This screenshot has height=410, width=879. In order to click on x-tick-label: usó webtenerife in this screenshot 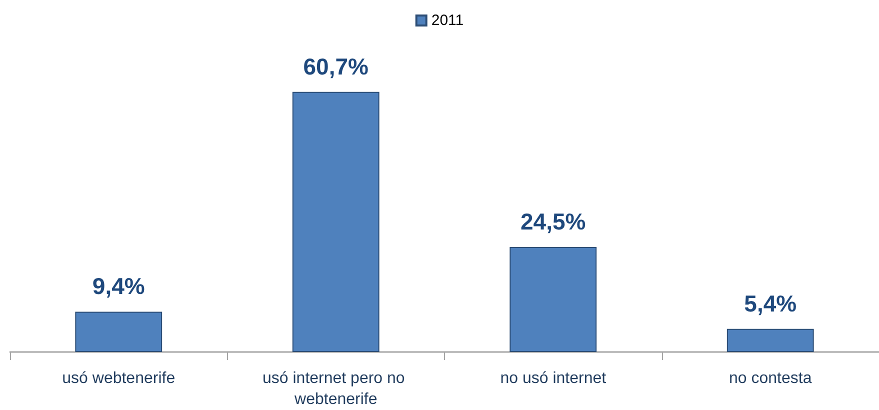, I will do `click(119, 378)`.